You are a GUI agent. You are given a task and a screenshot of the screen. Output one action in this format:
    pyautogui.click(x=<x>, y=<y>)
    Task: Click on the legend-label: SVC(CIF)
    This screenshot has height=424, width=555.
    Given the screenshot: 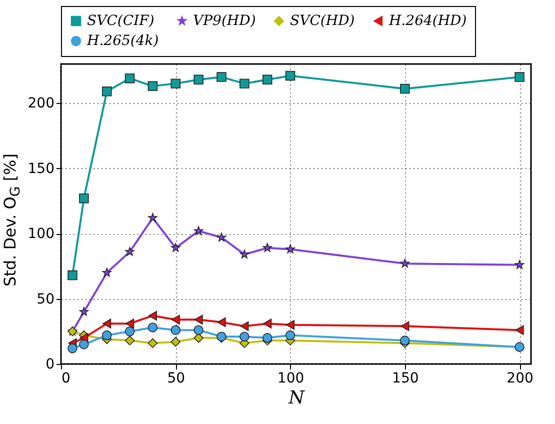 What is the action you would take?
    pyautogui.click(x=120, y=21)
    